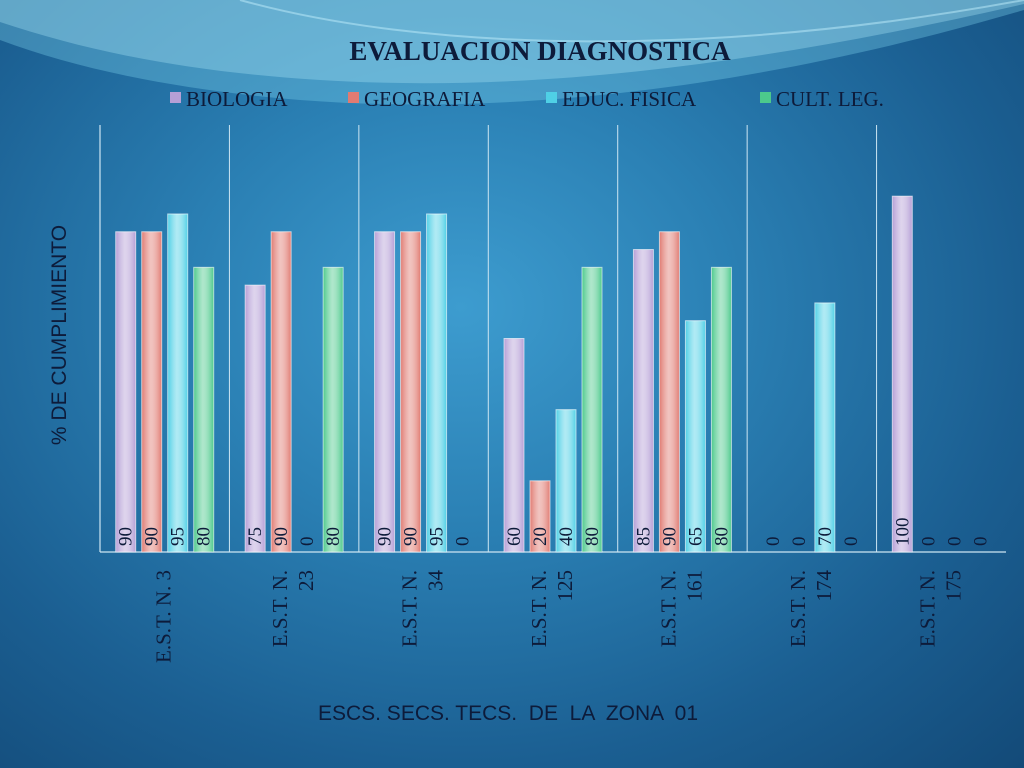 Image resolution: width=1024 pixels, height=768 pixels. I want to click on data-label: 60, so click(514, 536).